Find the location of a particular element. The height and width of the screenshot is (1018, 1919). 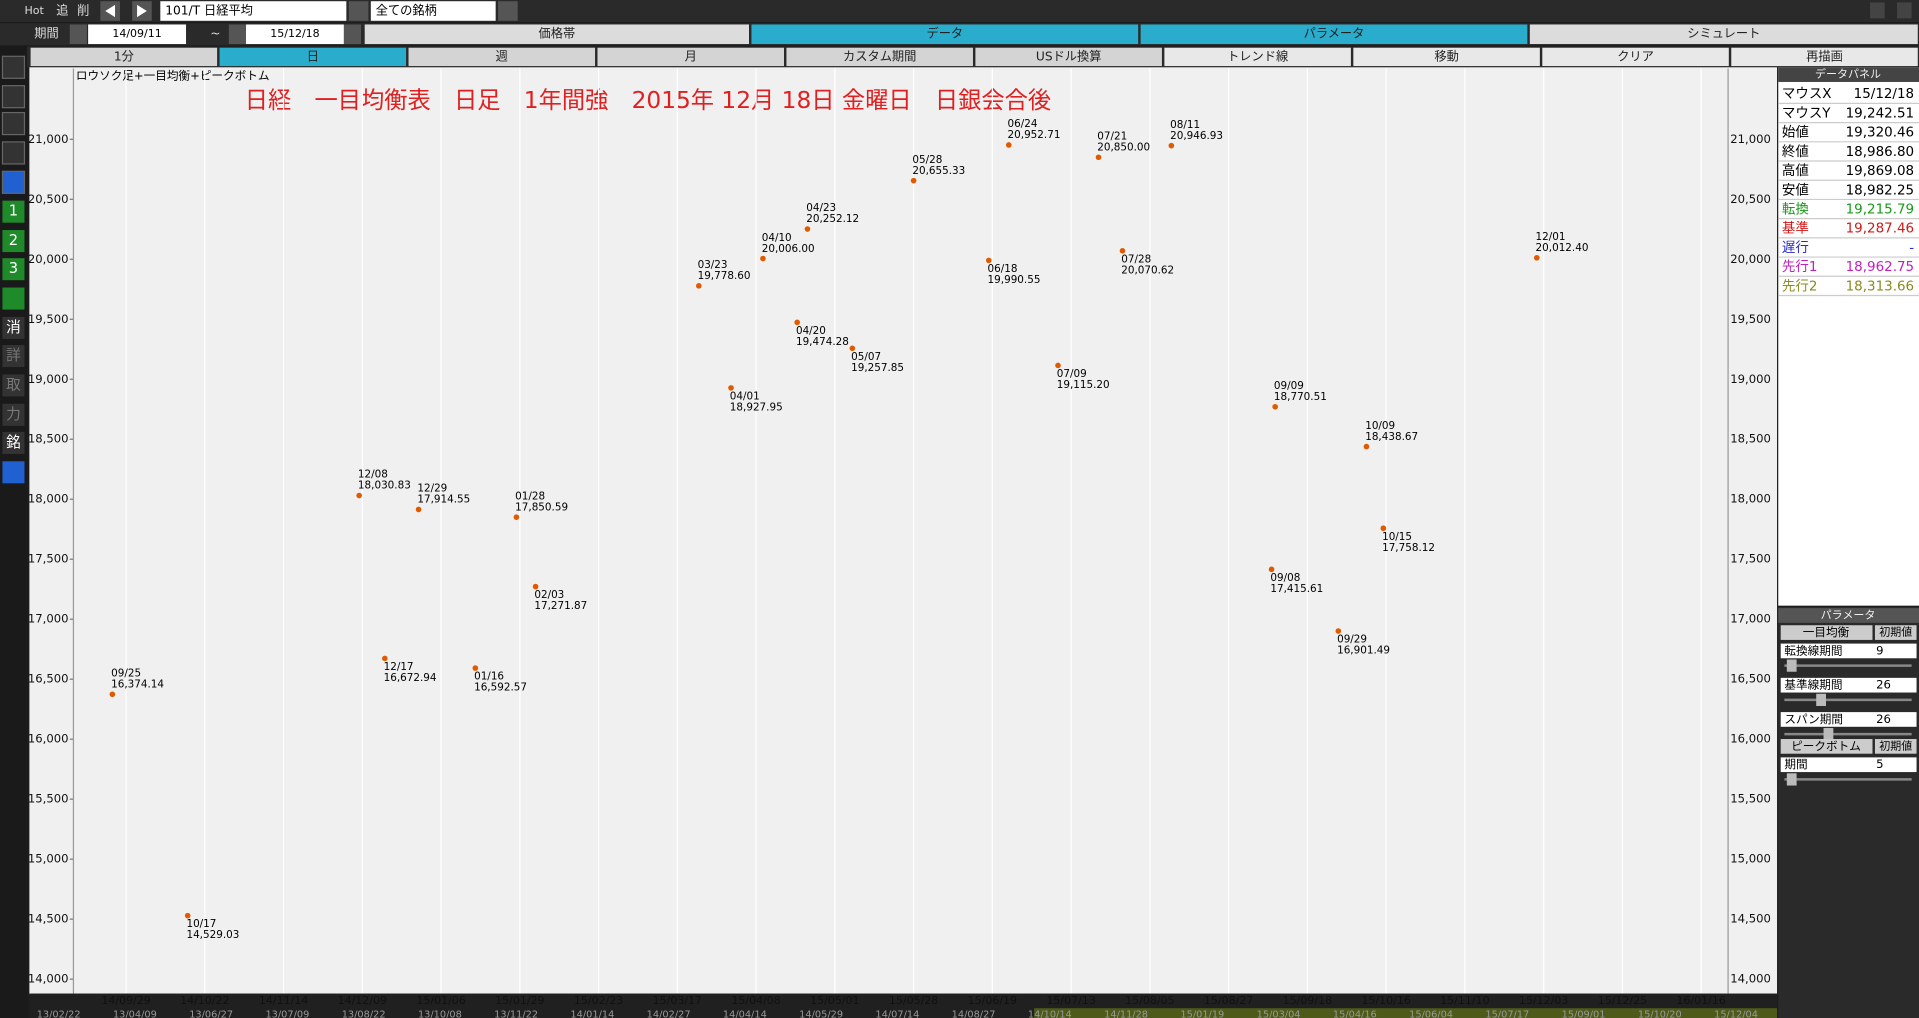

symbol-dropdown is located at coordinates (358, 11).